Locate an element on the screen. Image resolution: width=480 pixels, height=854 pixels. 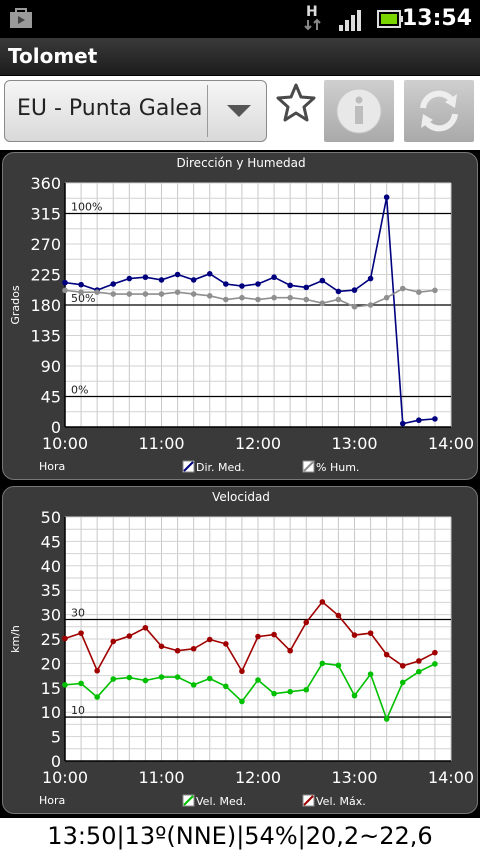
y-tick-label: 5 is located at coordinates (56, 737).